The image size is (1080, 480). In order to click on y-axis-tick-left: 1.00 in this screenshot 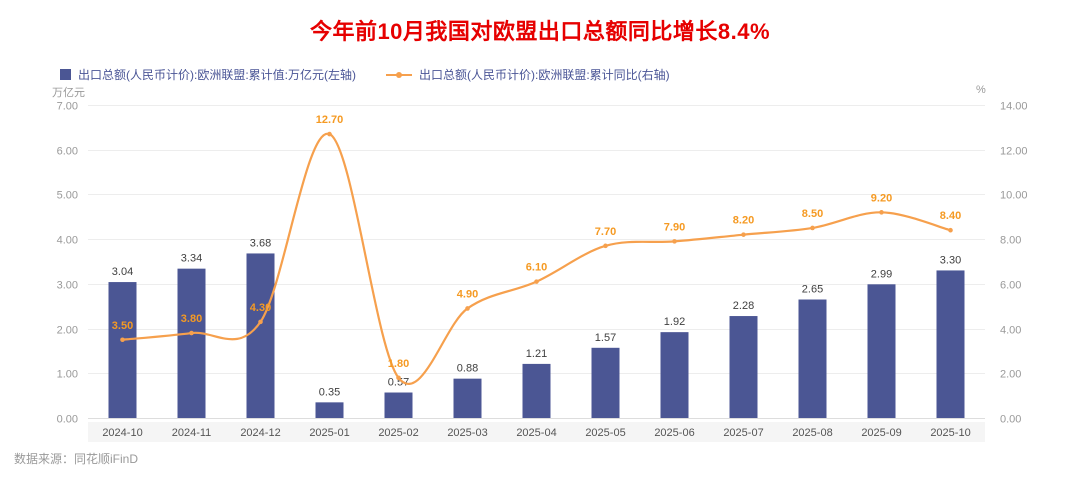, I will do `click(67, 375)`.